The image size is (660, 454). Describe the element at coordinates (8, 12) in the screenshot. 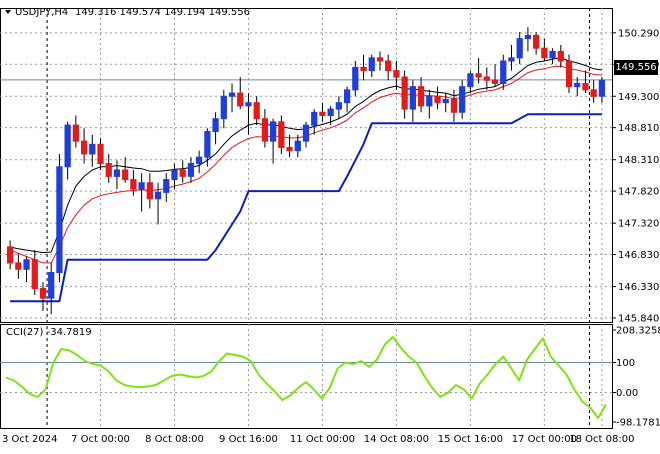

I see `symbol-dropdown-icon` at that location.